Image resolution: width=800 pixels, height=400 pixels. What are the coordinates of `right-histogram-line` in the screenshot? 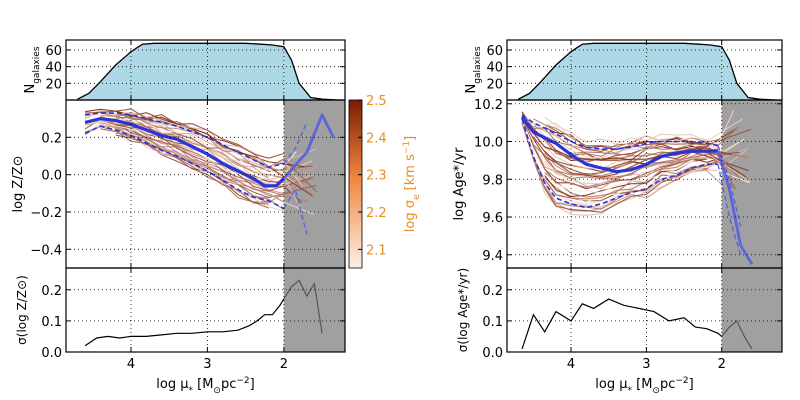 It's located at (646, 71).